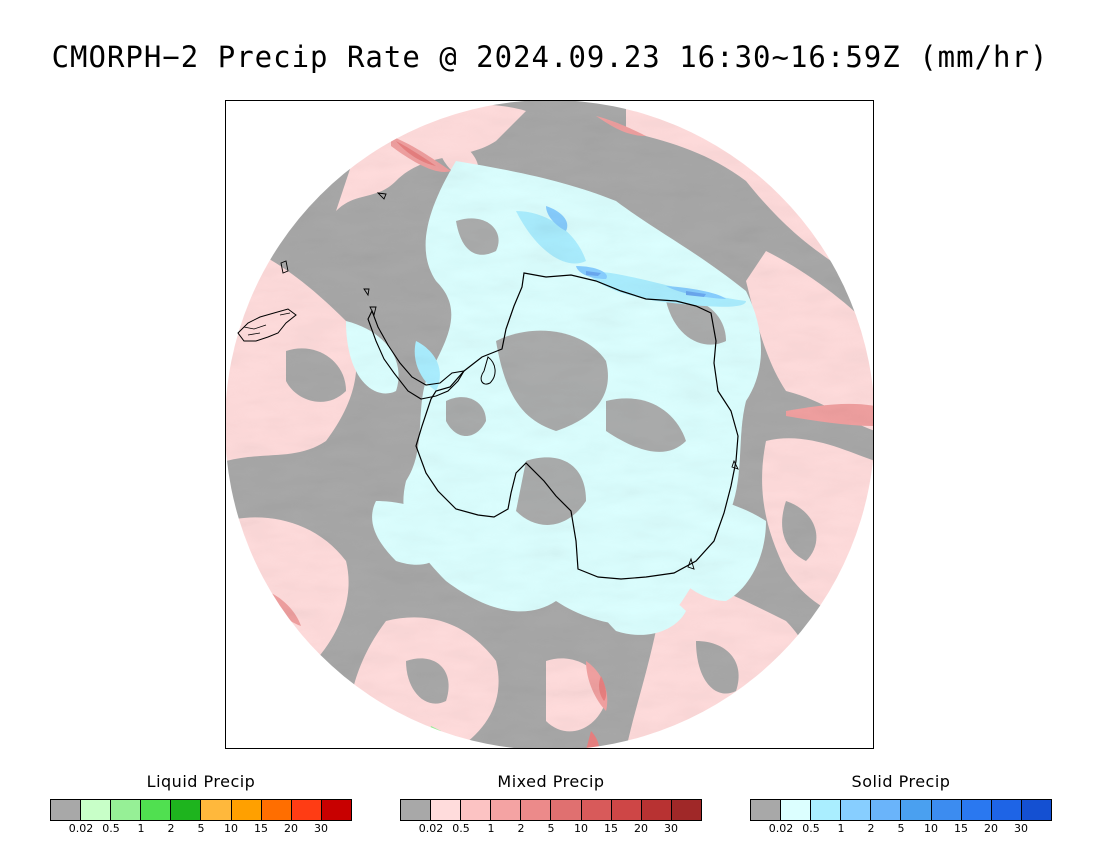  Describe the element at coordinates (416, 354) in the screenshot. I see `antarctic-peninsula` at that location.